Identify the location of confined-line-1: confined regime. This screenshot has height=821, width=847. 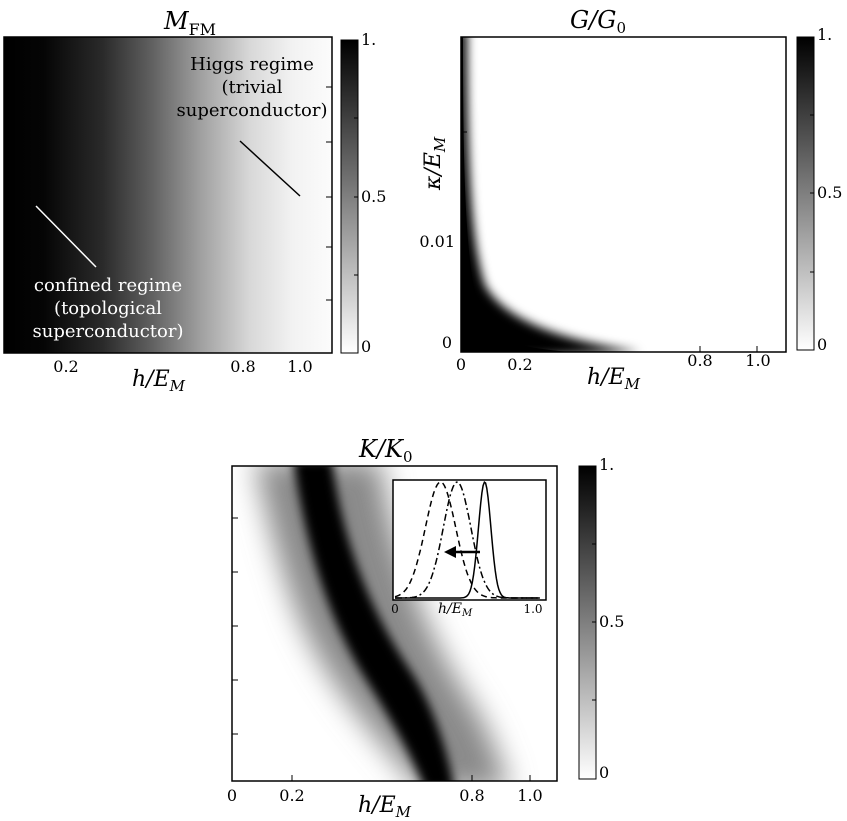
(108, 285).